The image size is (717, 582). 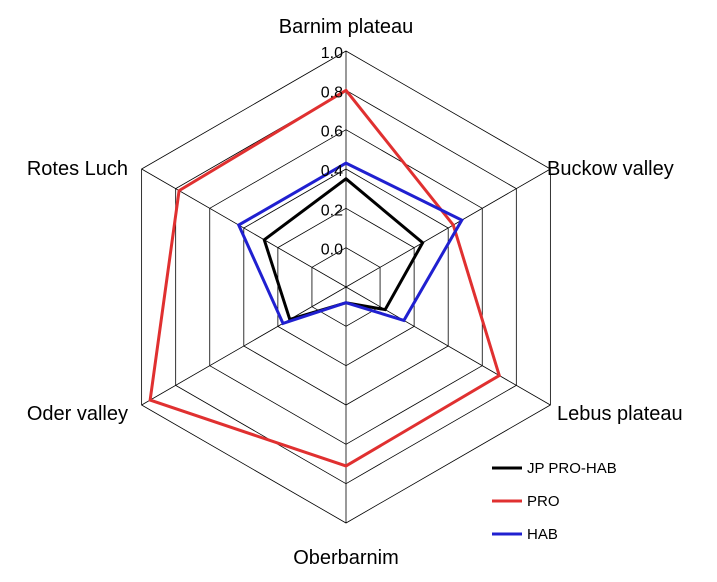 I want to click on radial-tick-labels: 0.0 0.2 0.4 0.6 0.8 1.0, so click(x=332, y=152).